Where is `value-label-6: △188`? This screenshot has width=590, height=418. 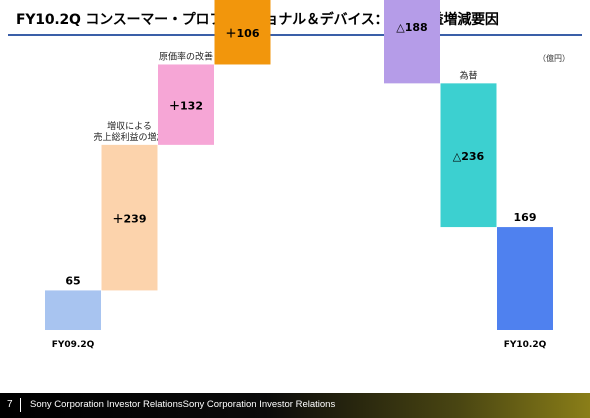 value-label-6: △188 is located at coordinates (411, 27).